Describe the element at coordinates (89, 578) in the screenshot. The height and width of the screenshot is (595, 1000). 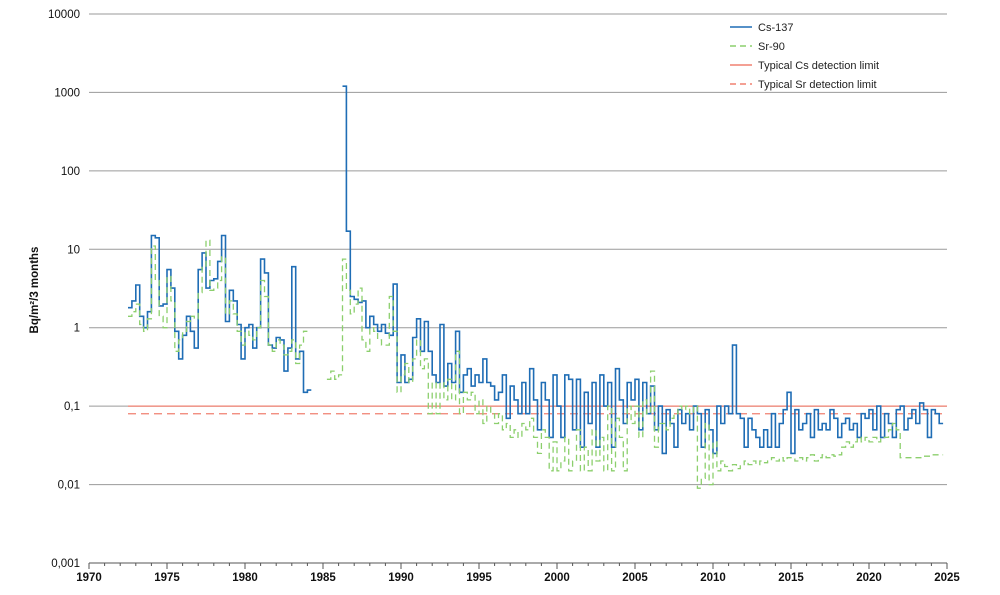
I see `x-tick-label: 1970` at that location.